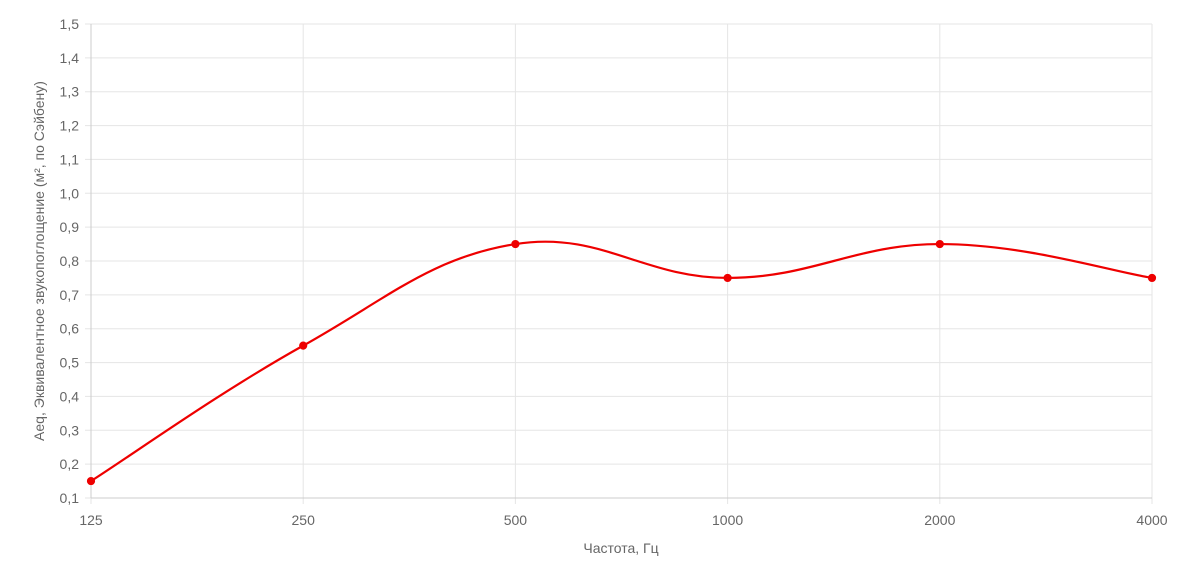 This screenshot has height=587, width=1177. I want to click on x-tick-label: 2000, so click(939, 520).